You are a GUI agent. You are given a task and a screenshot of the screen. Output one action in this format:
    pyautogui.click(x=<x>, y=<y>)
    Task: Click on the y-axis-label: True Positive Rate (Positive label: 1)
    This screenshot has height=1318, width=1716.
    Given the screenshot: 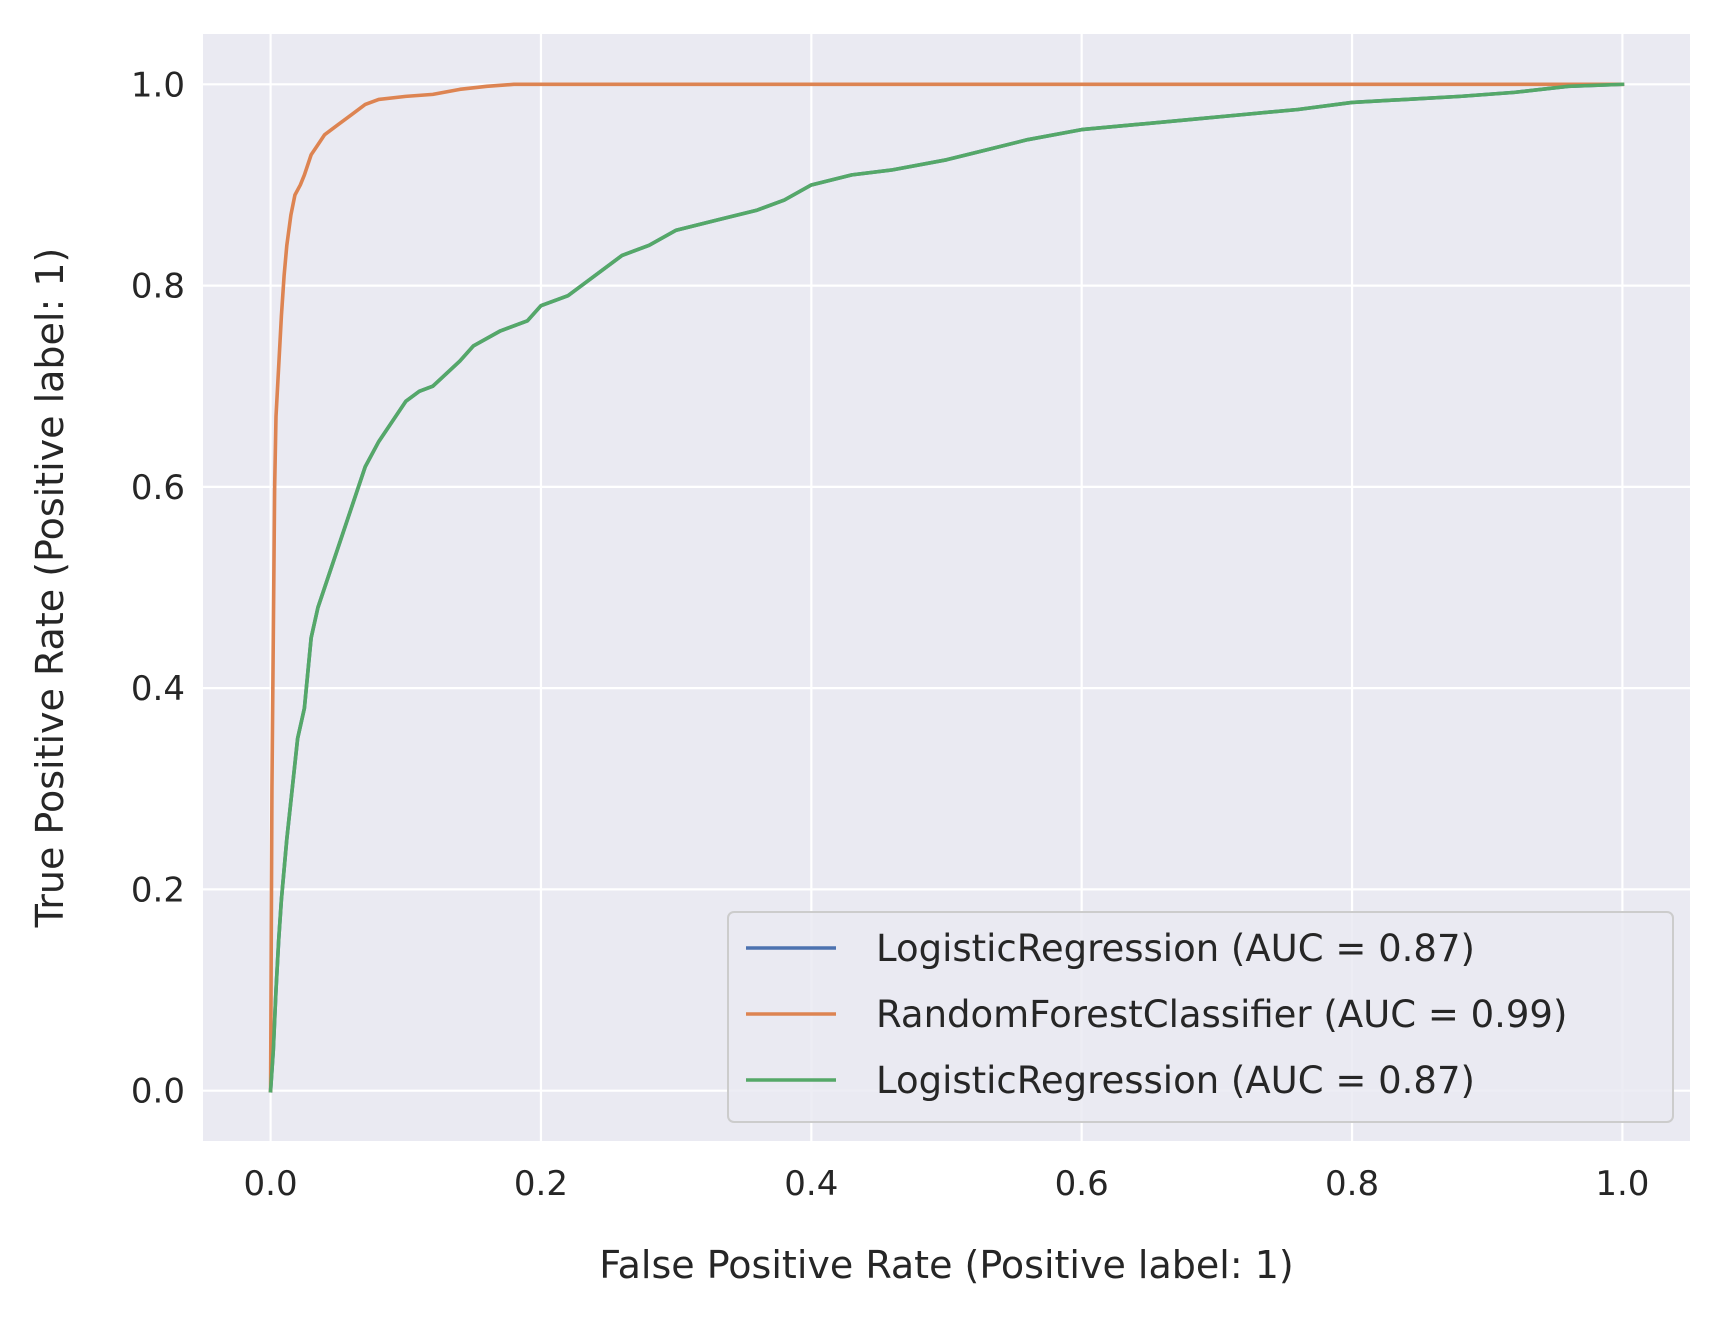 What is the action you would take?
    pyautogui.click(x=50, y=588)
    